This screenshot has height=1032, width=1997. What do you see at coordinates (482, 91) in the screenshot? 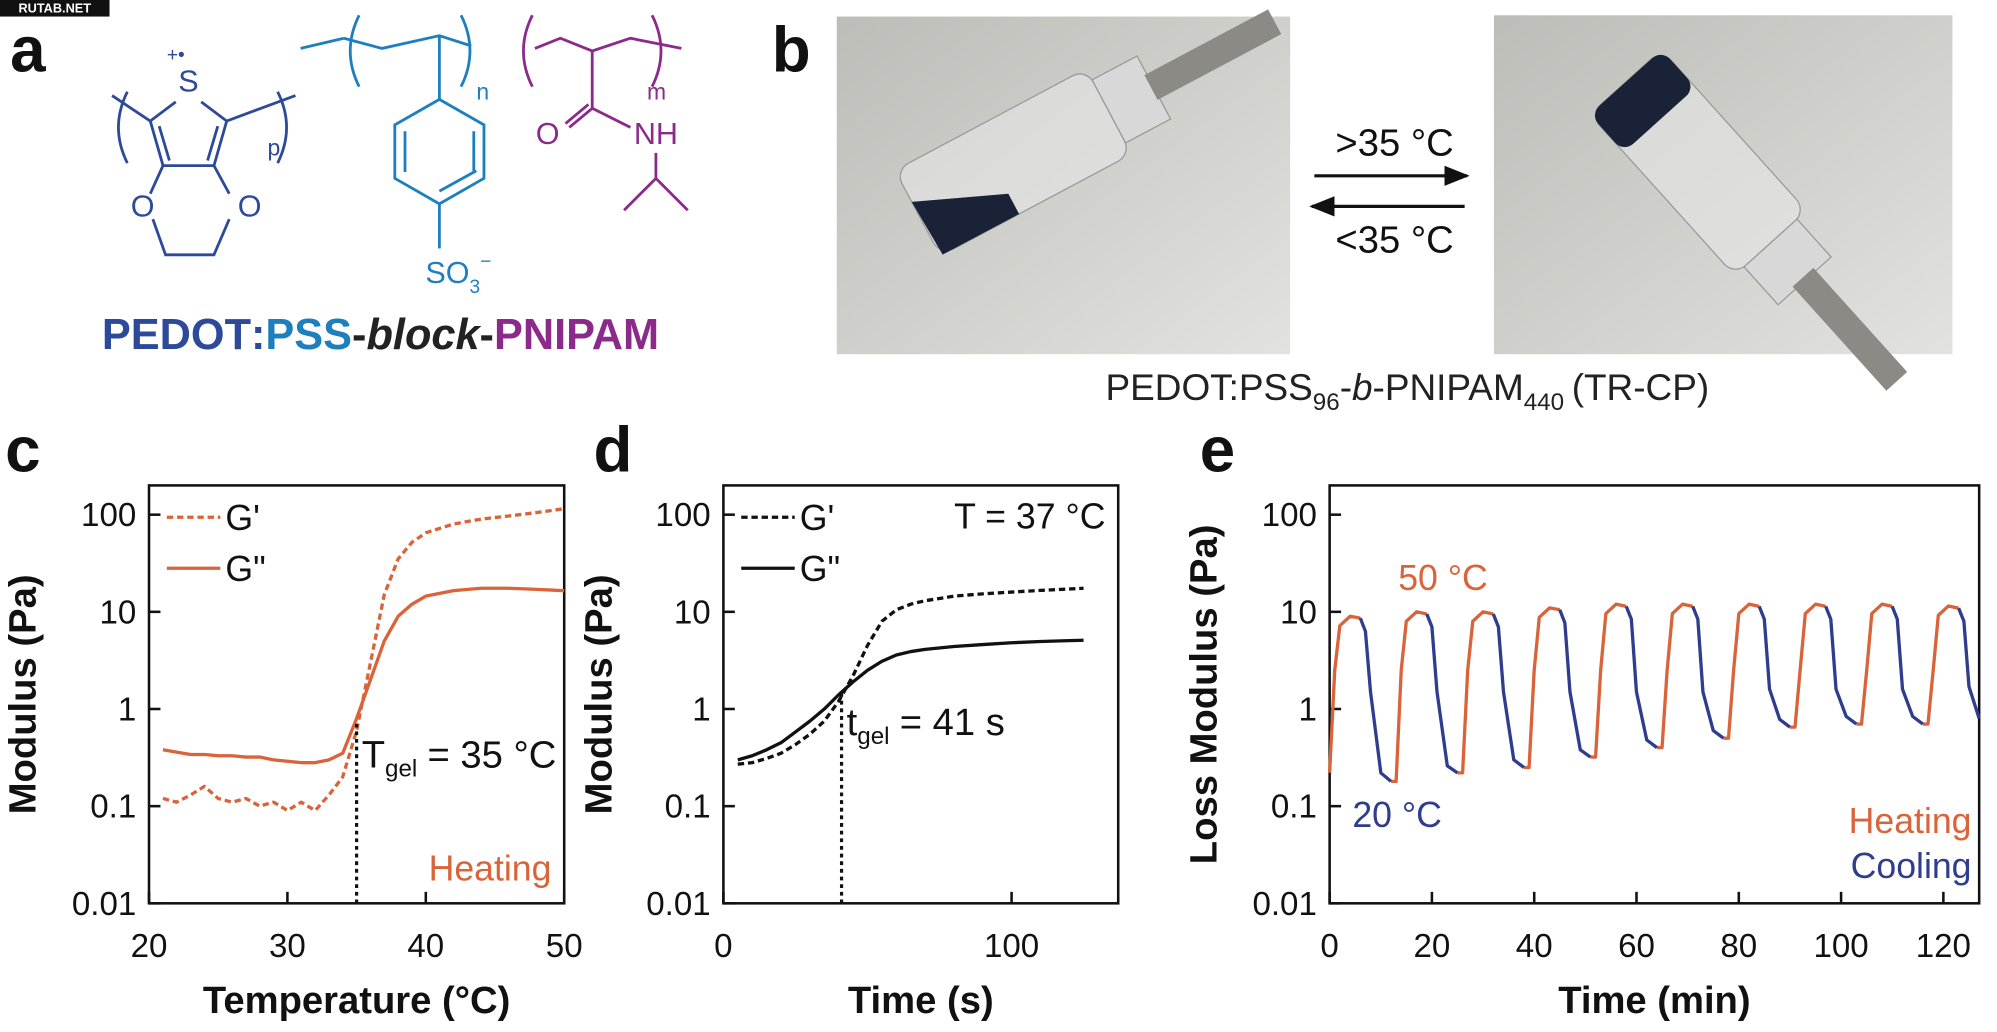
I see `subscript: n` at bounding box center [482, 91].